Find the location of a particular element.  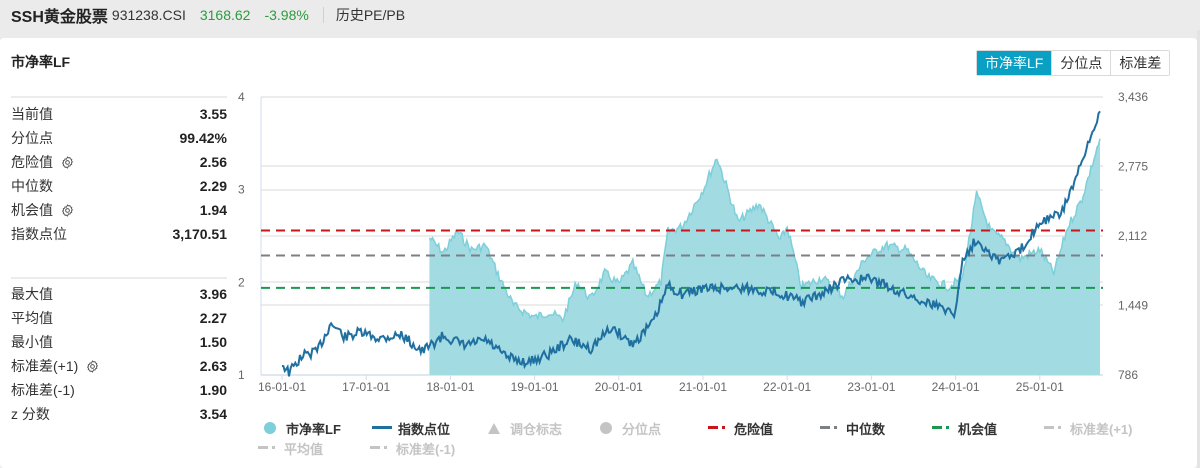

legend-label: 标准差(-1) is located at coordinates (426, 449).